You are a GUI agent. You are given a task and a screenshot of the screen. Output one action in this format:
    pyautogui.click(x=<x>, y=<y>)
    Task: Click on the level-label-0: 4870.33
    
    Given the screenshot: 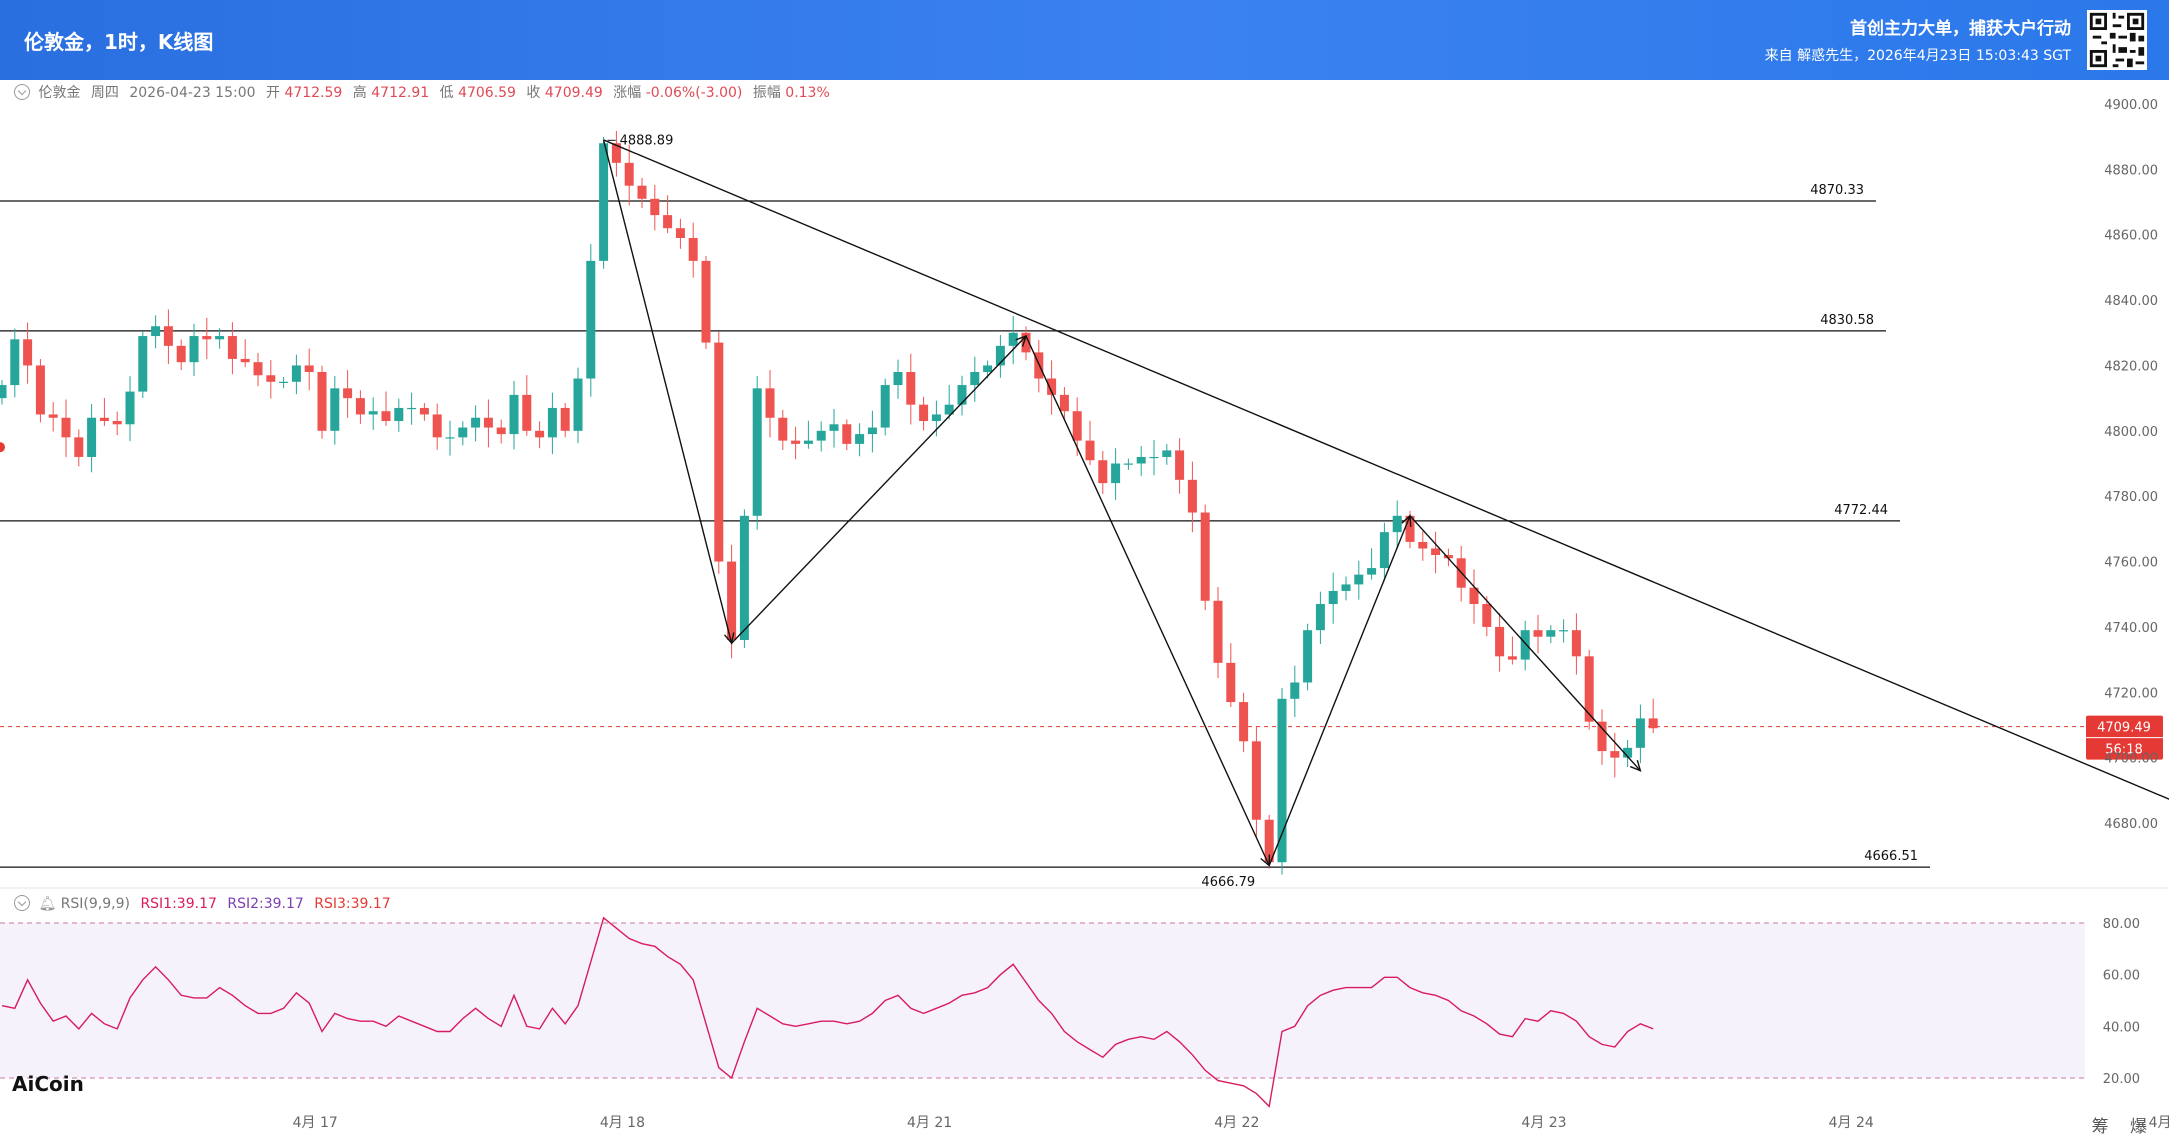 What is the action you would take?
    pyautogui.click(x=1837, y=190)
    